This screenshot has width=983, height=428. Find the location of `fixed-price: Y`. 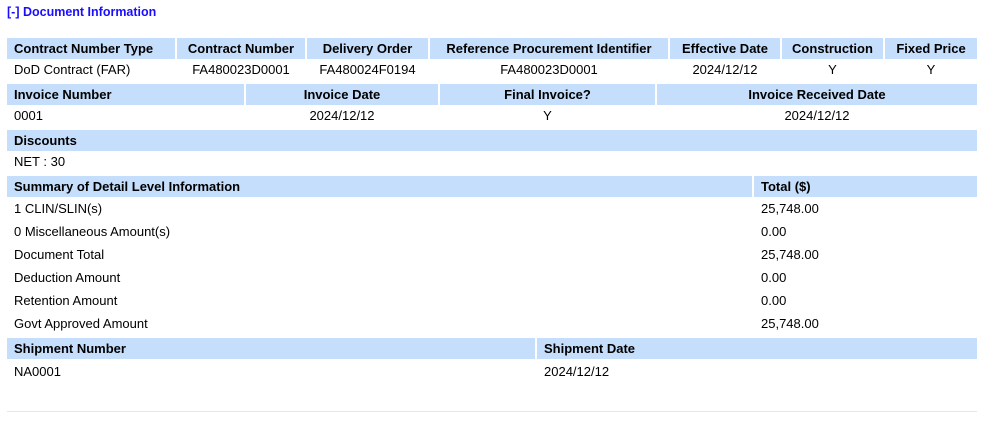

fixed-price: Y is located at coordinates (931, 69).